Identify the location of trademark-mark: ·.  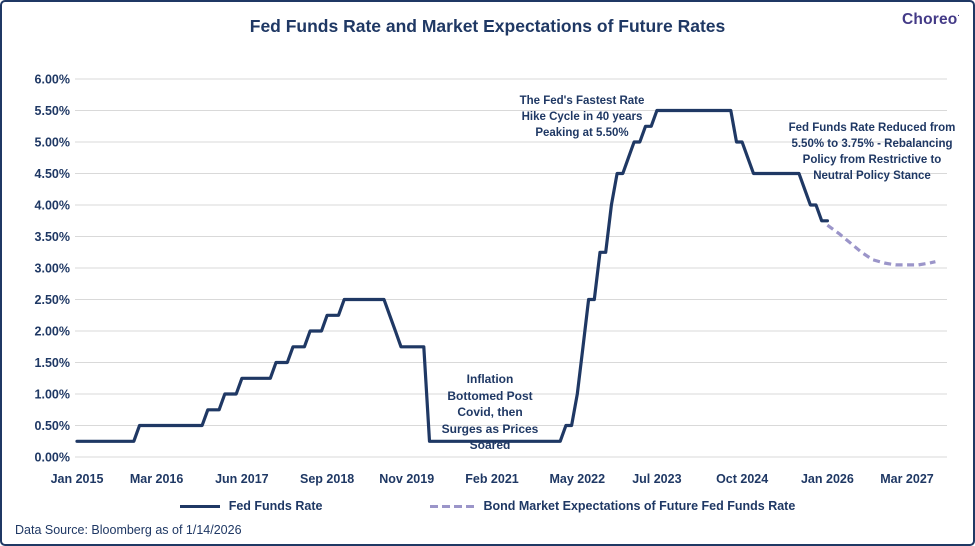
(958, 16).